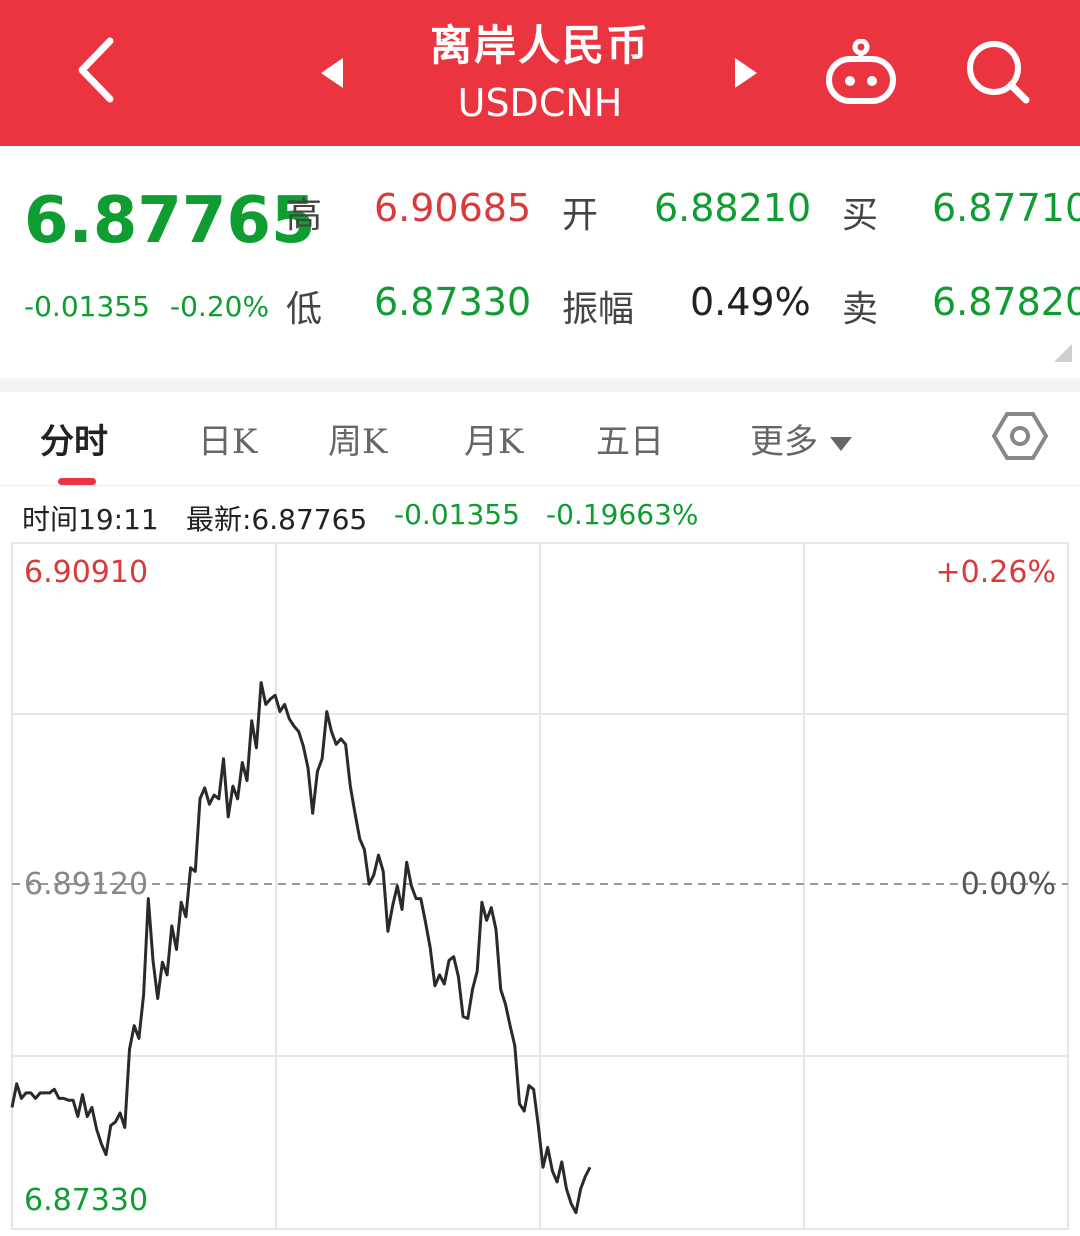 Image resolution: width=1080 pixels, height=1236 pixels. I want to click on top-bar: 离岸人民币 USDCNH, so click(540, 73).